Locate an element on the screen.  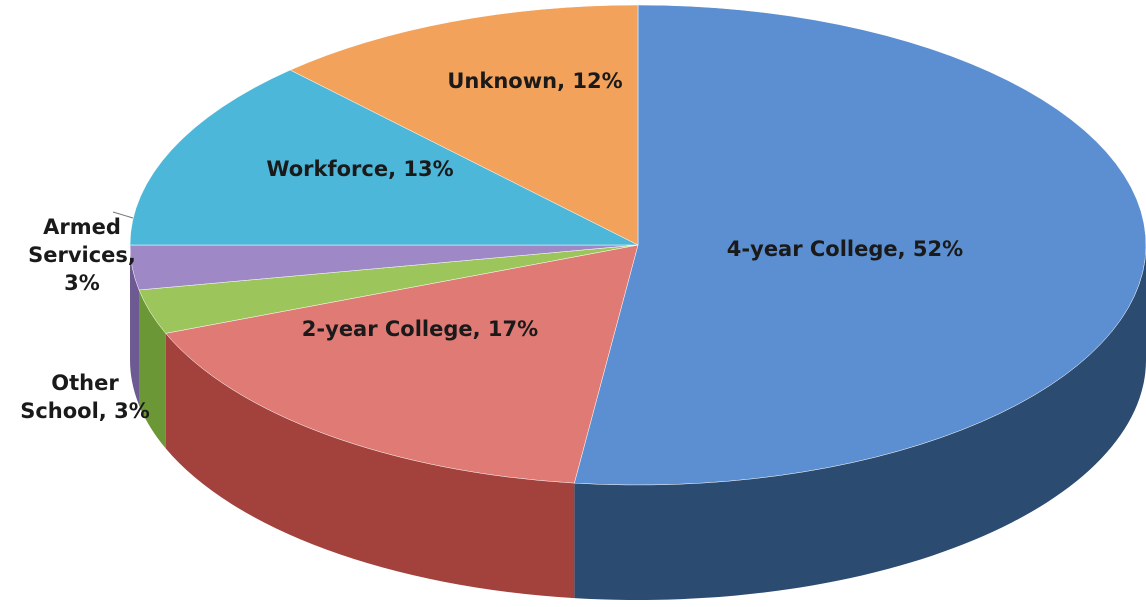
data-label: Armed Services, 3% is located at coordinates (82, 255).